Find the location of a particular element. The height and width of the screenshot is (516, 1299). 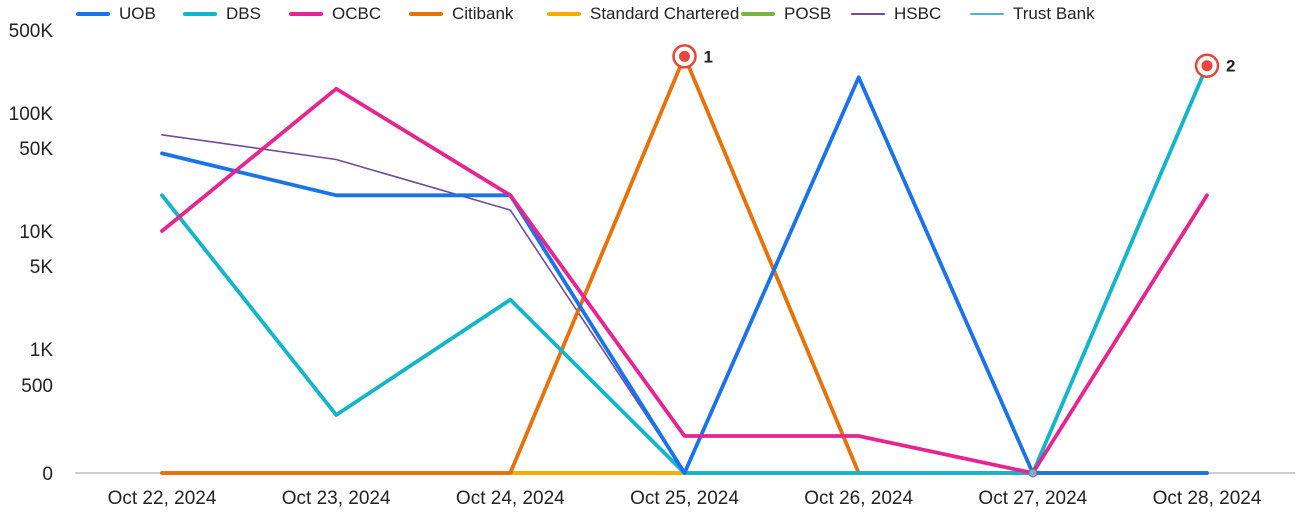

y-tick-label: 0 is located at coordinates (47, 474).